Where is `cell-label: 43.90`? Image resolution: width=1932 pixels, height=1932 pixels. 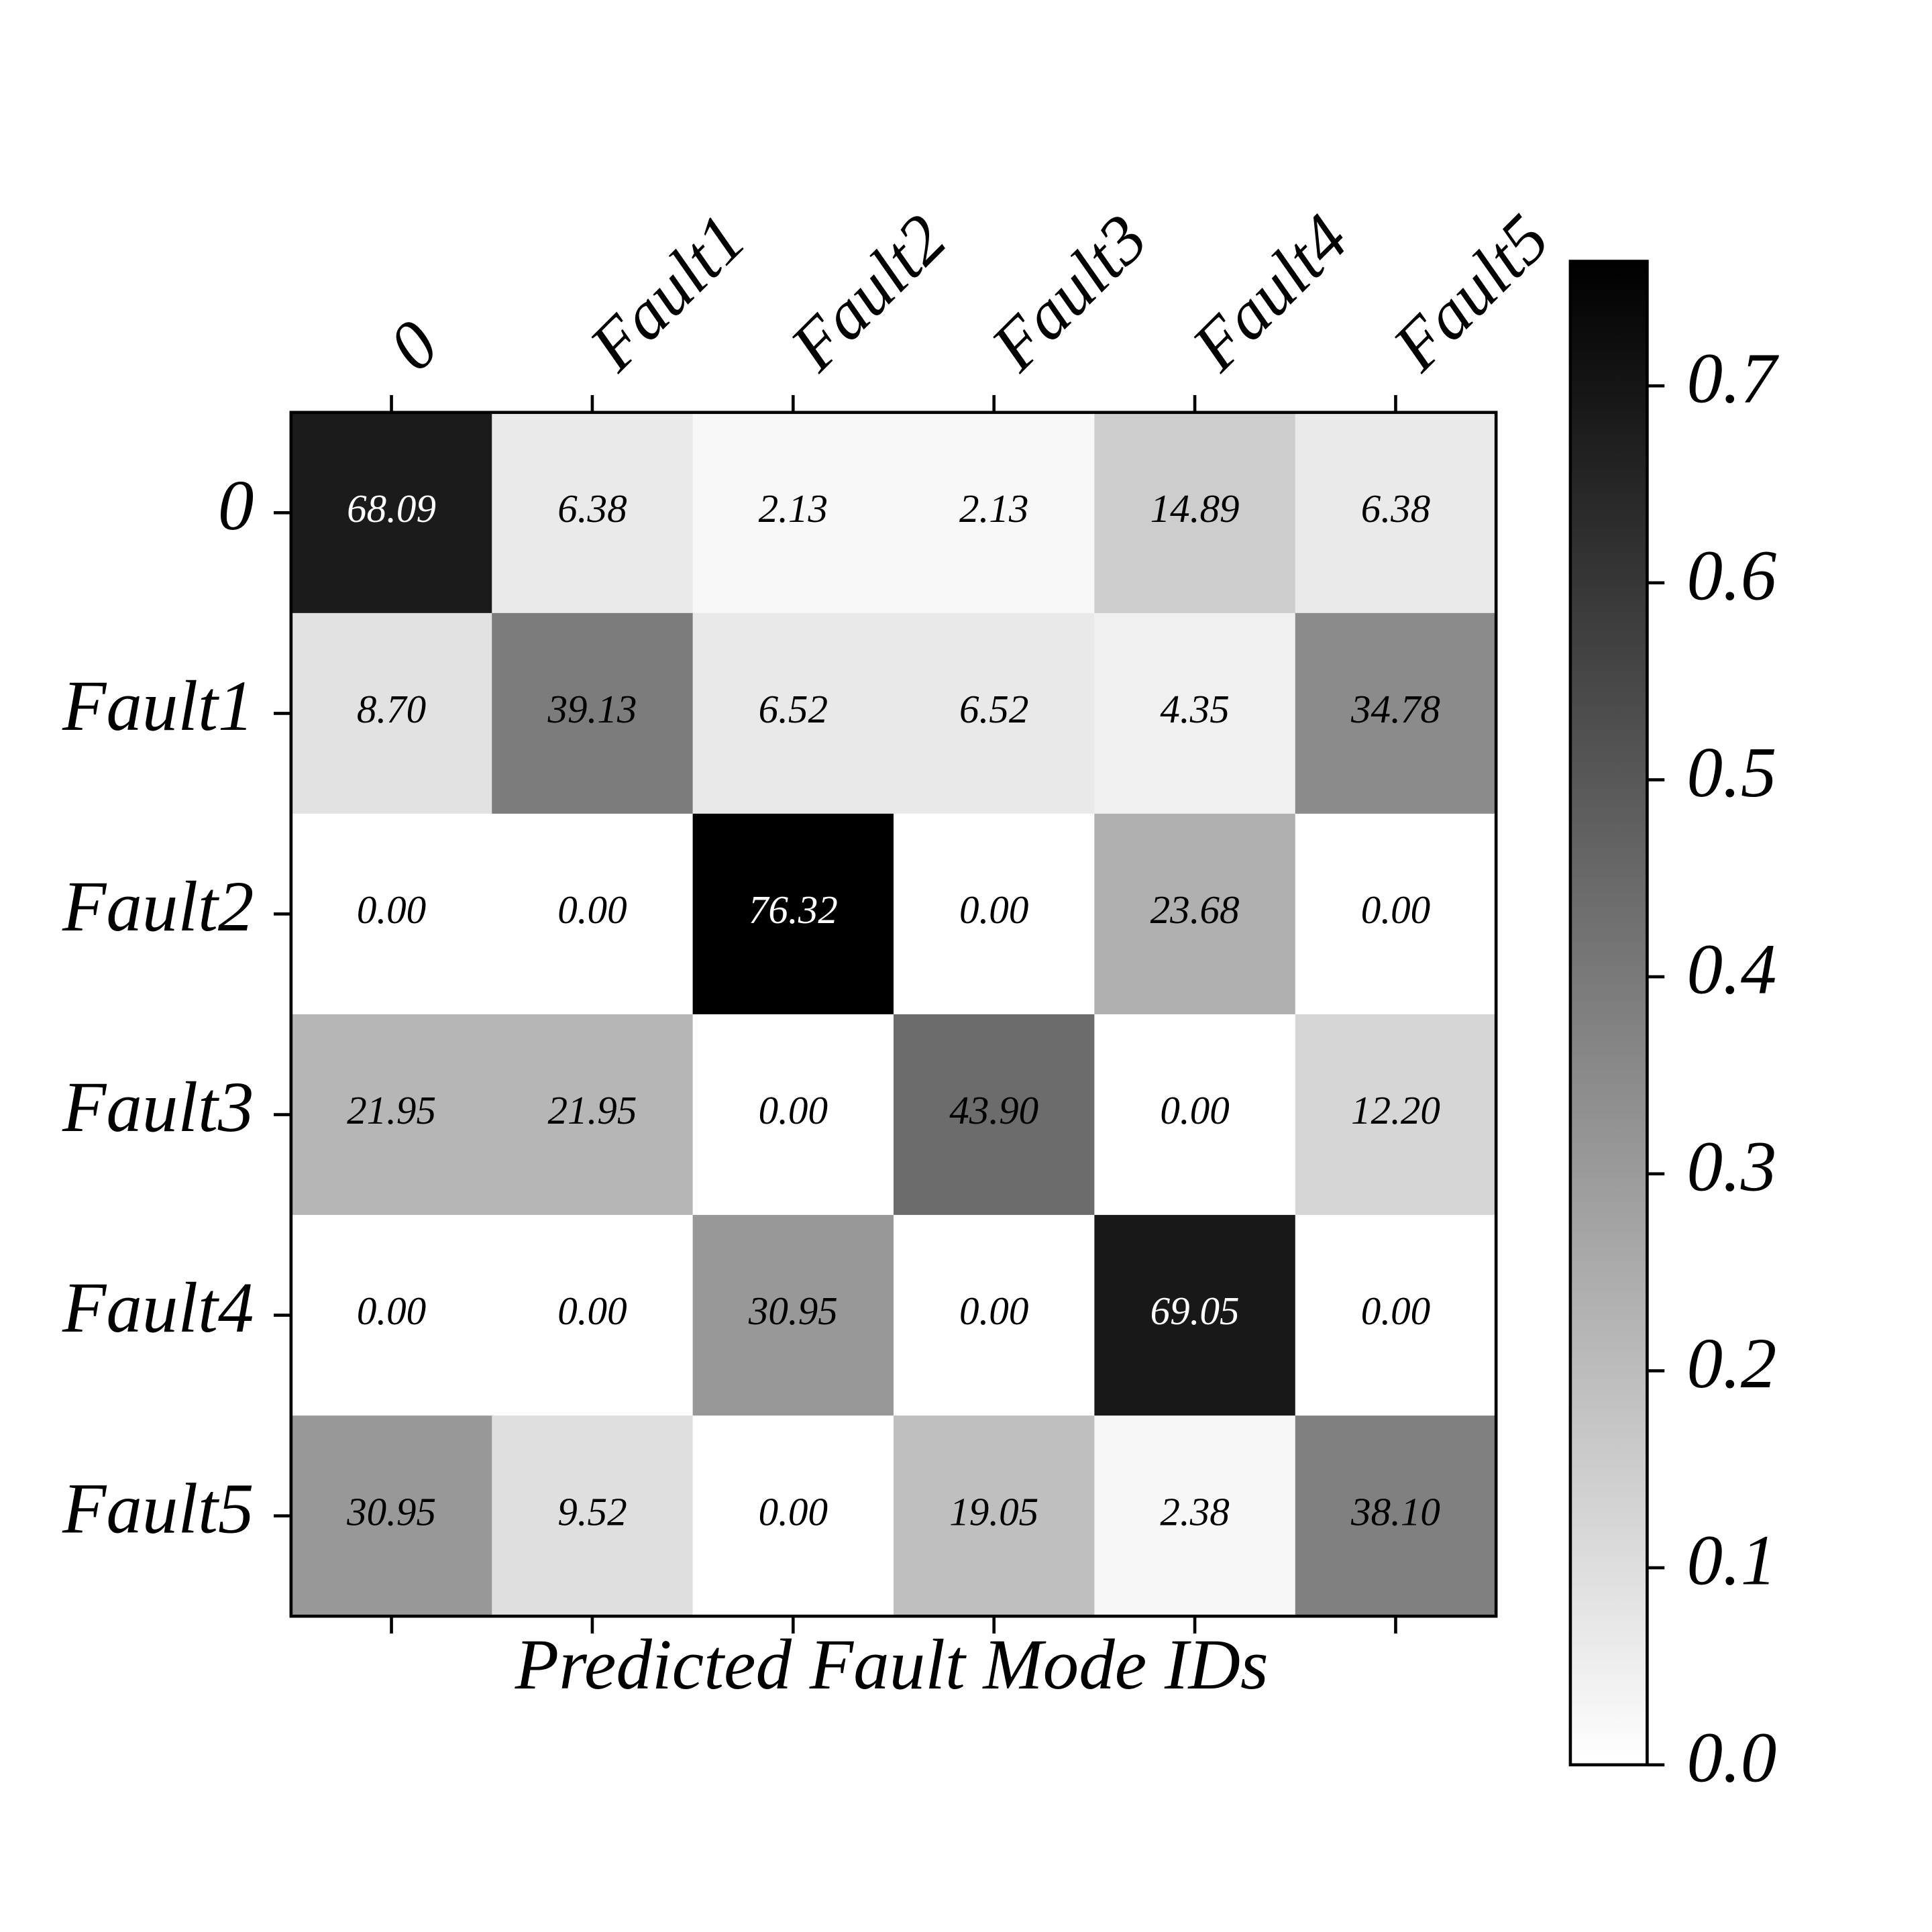
cell-label: 43.90 is located at coordinates (993, 1110).